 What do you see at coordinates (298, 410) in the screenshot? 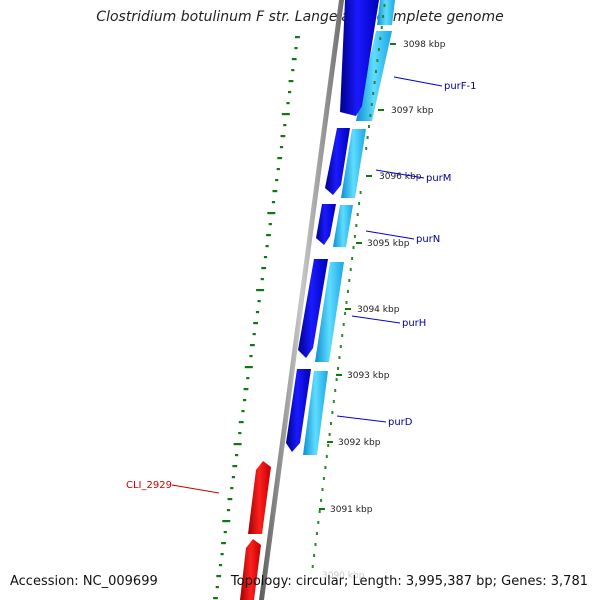
I see `gene-purD-arrow` at bounding box center [298, 410].